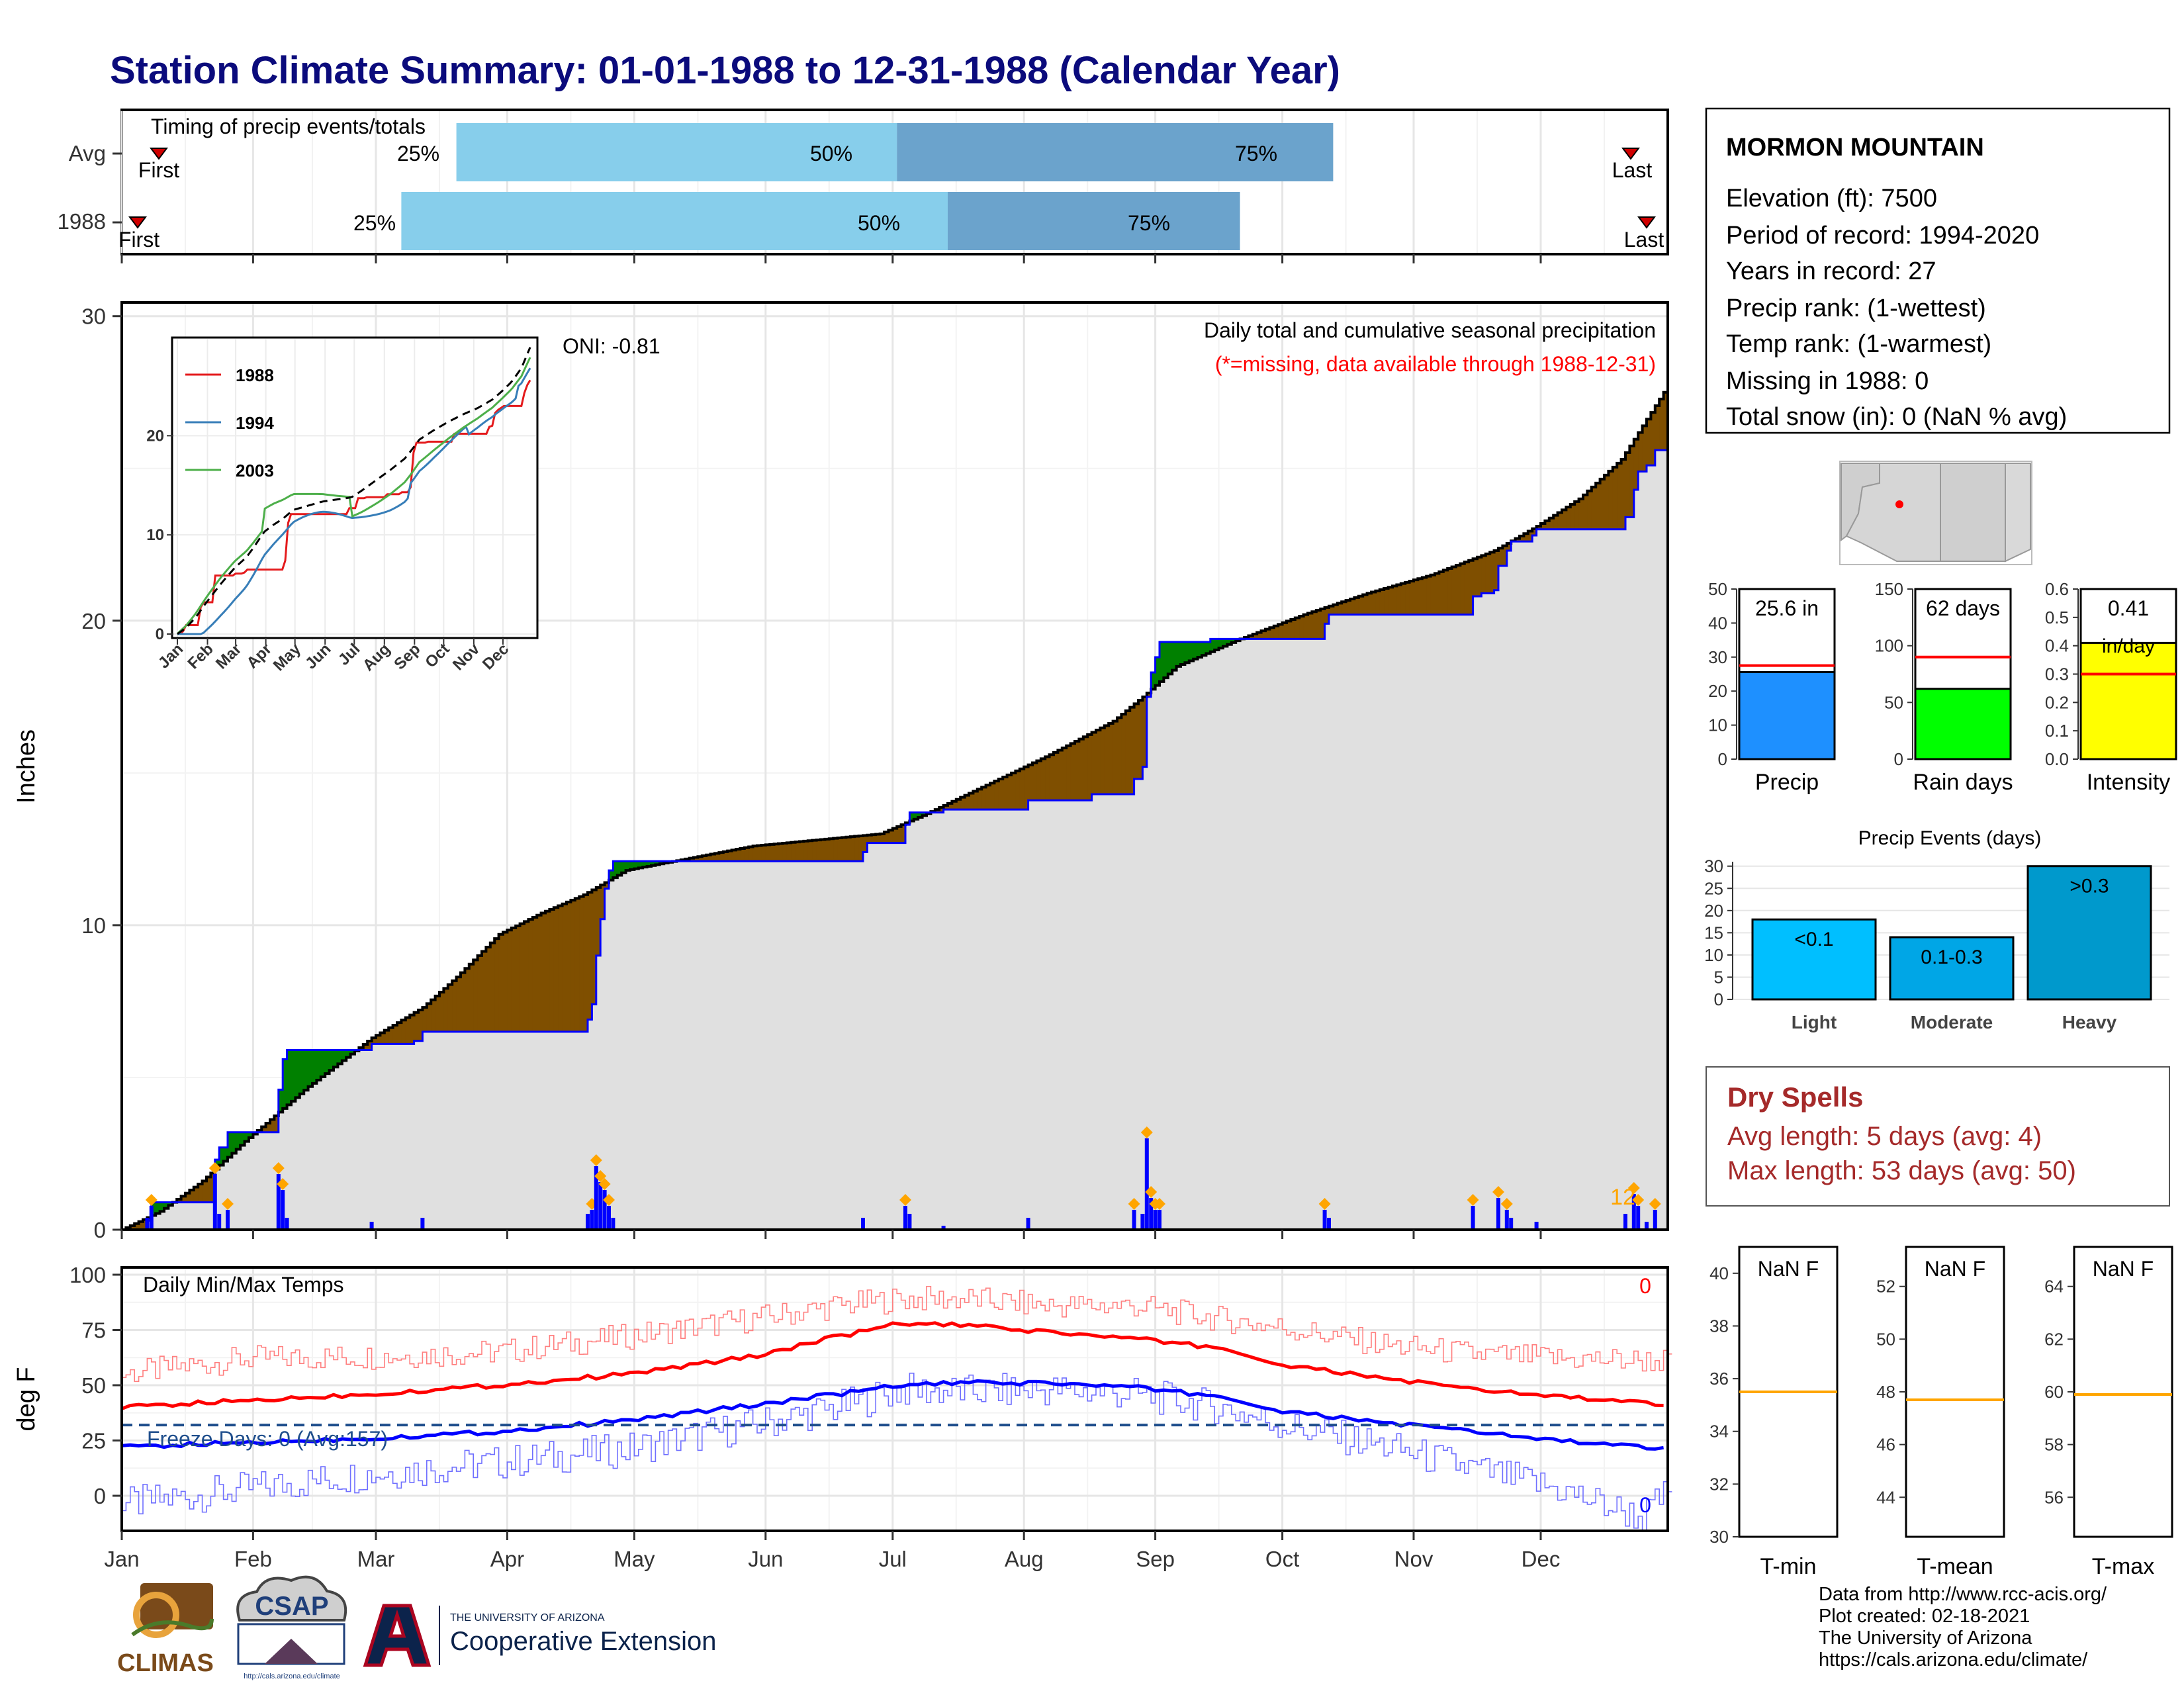  Describe the element at coordinates (1901, 1170) in the screenshot. I see `dry-spells-max: Max length: 53 days (avg: 50)` at that location.